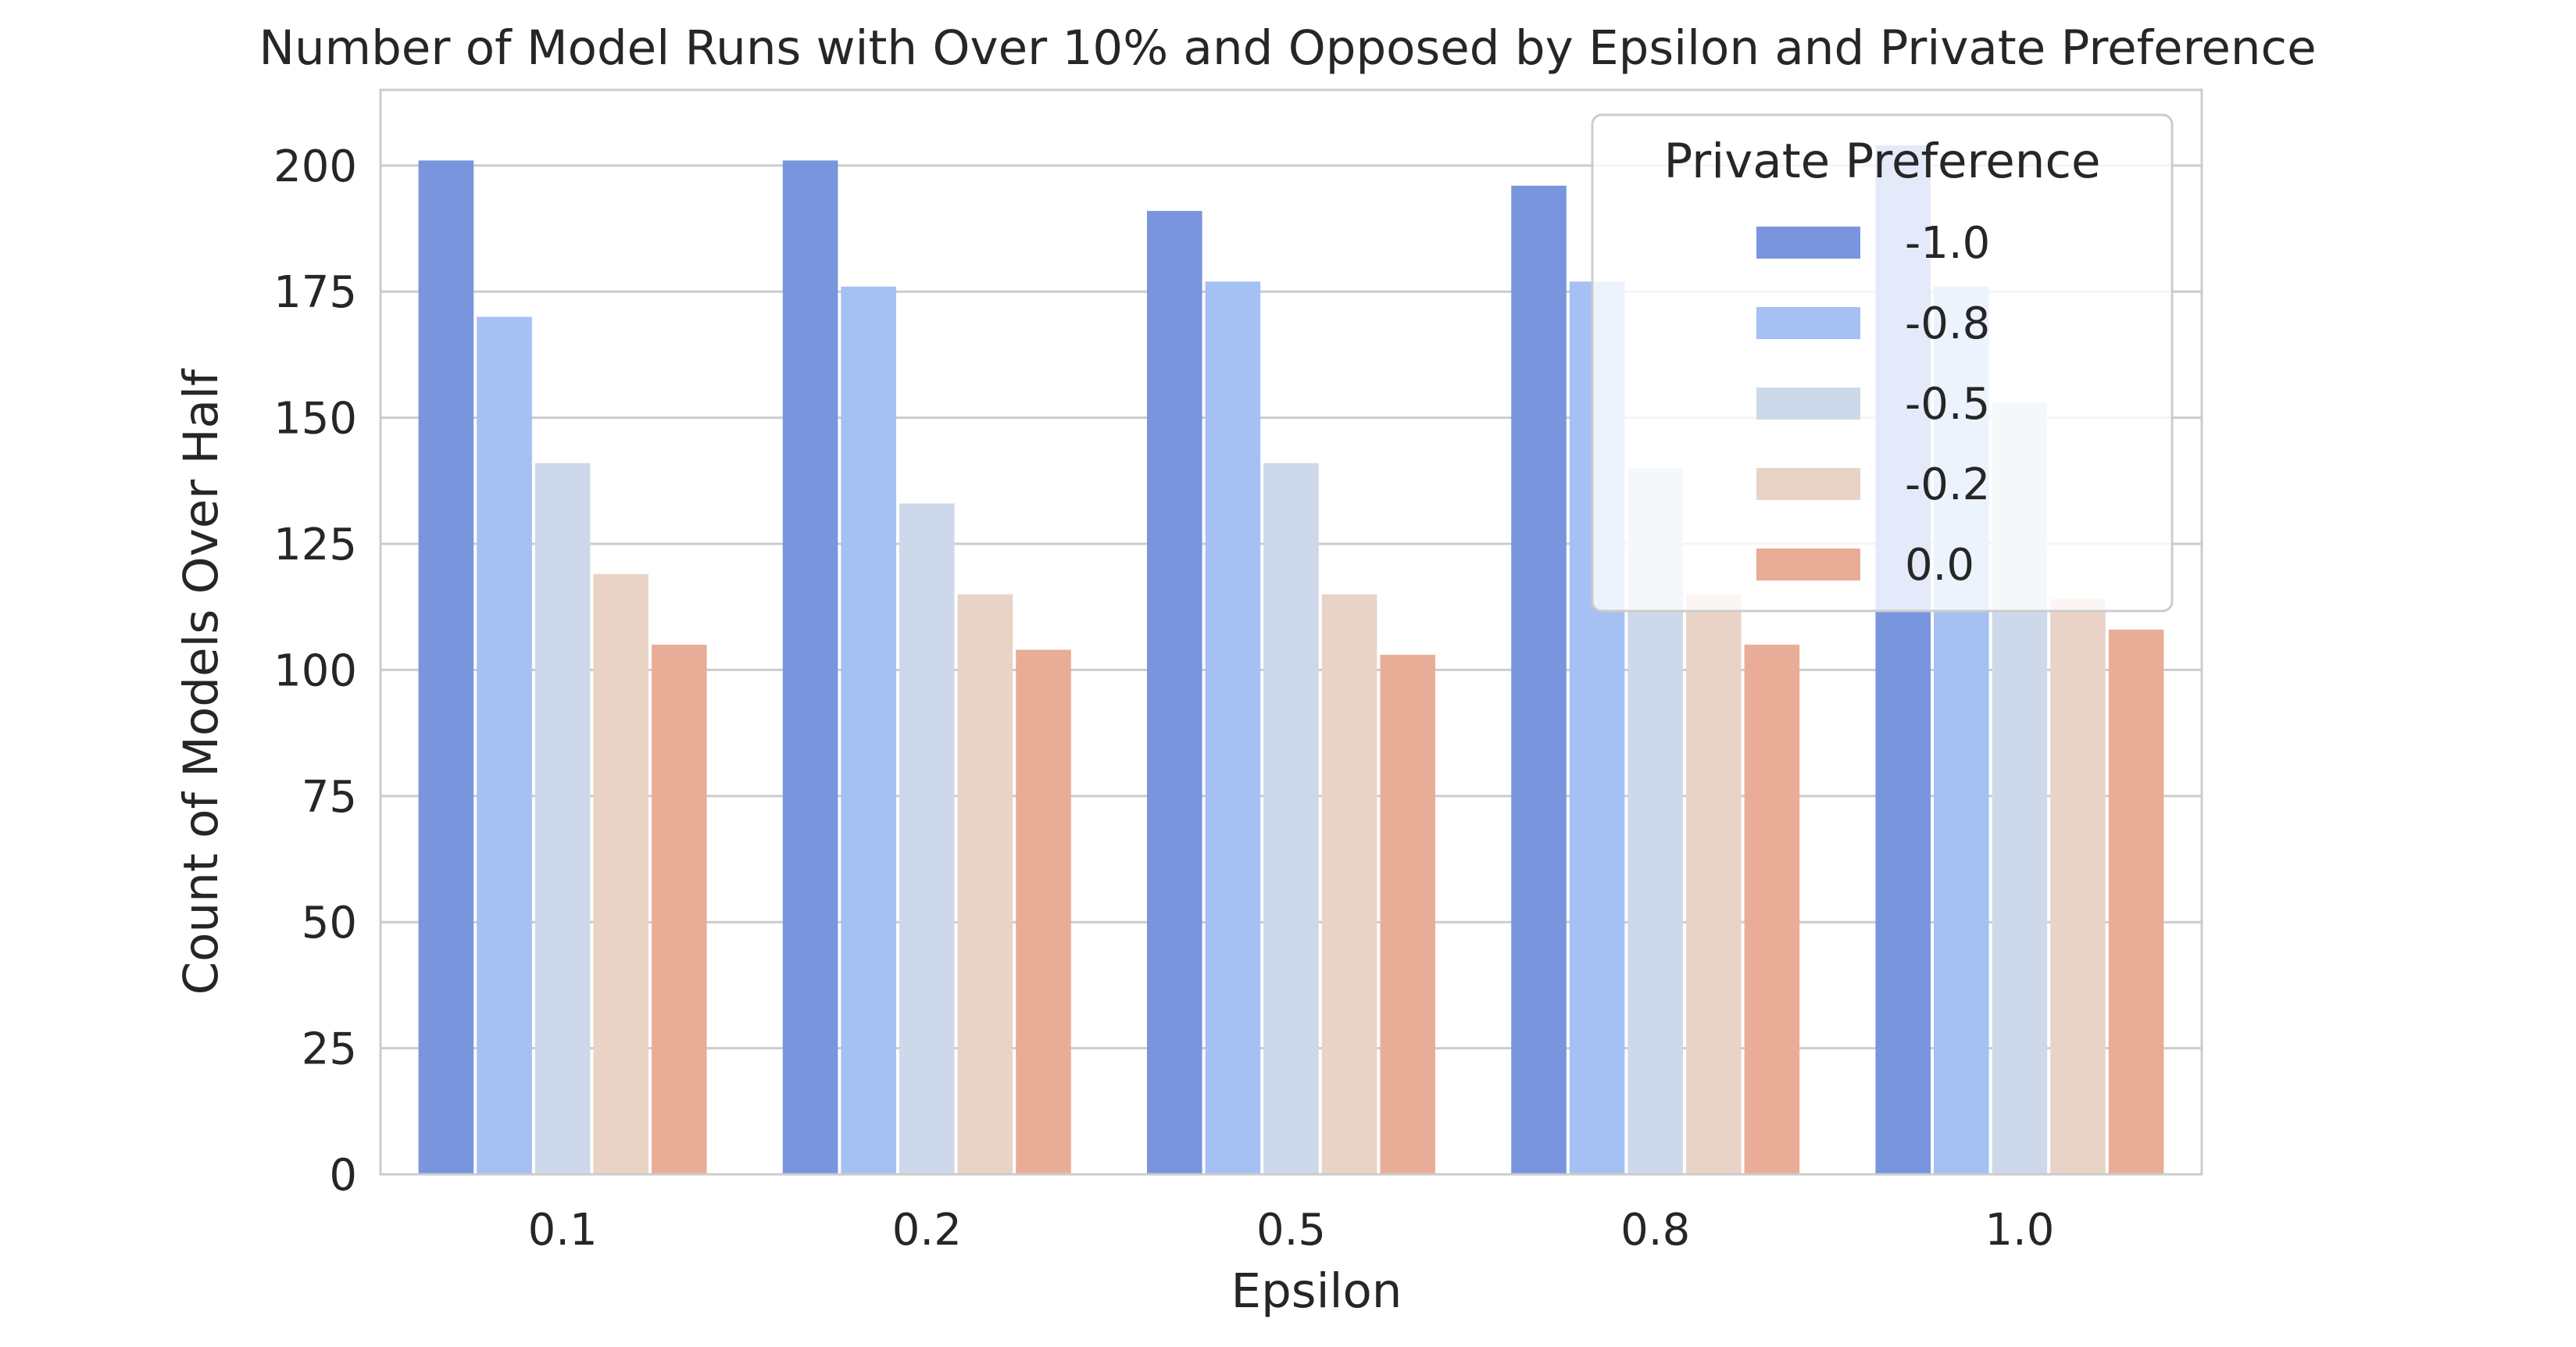 Image resolution: width=2576 pixels, height=1347 pixels. What do you see at coordinates (315, 292) in the screenshot?
I see `y-tick-label: 175` at bounding box center [315, 292].